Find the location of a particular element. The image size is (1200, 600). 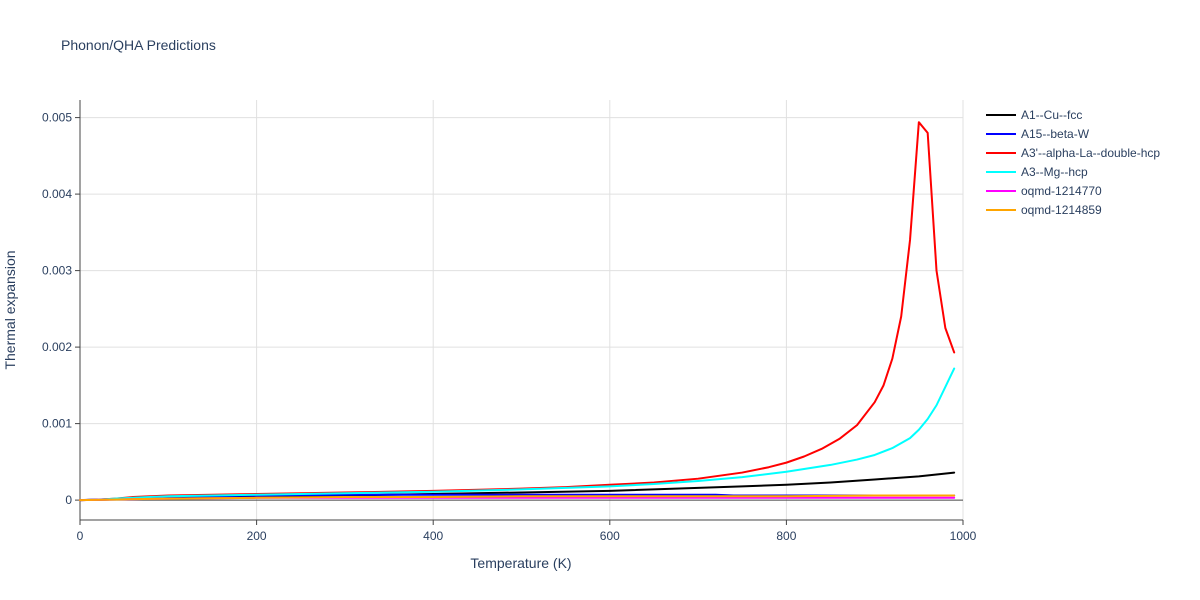

legend-label: A3'--alpha-La--double-hcp is located at coordinates (1090, 153).